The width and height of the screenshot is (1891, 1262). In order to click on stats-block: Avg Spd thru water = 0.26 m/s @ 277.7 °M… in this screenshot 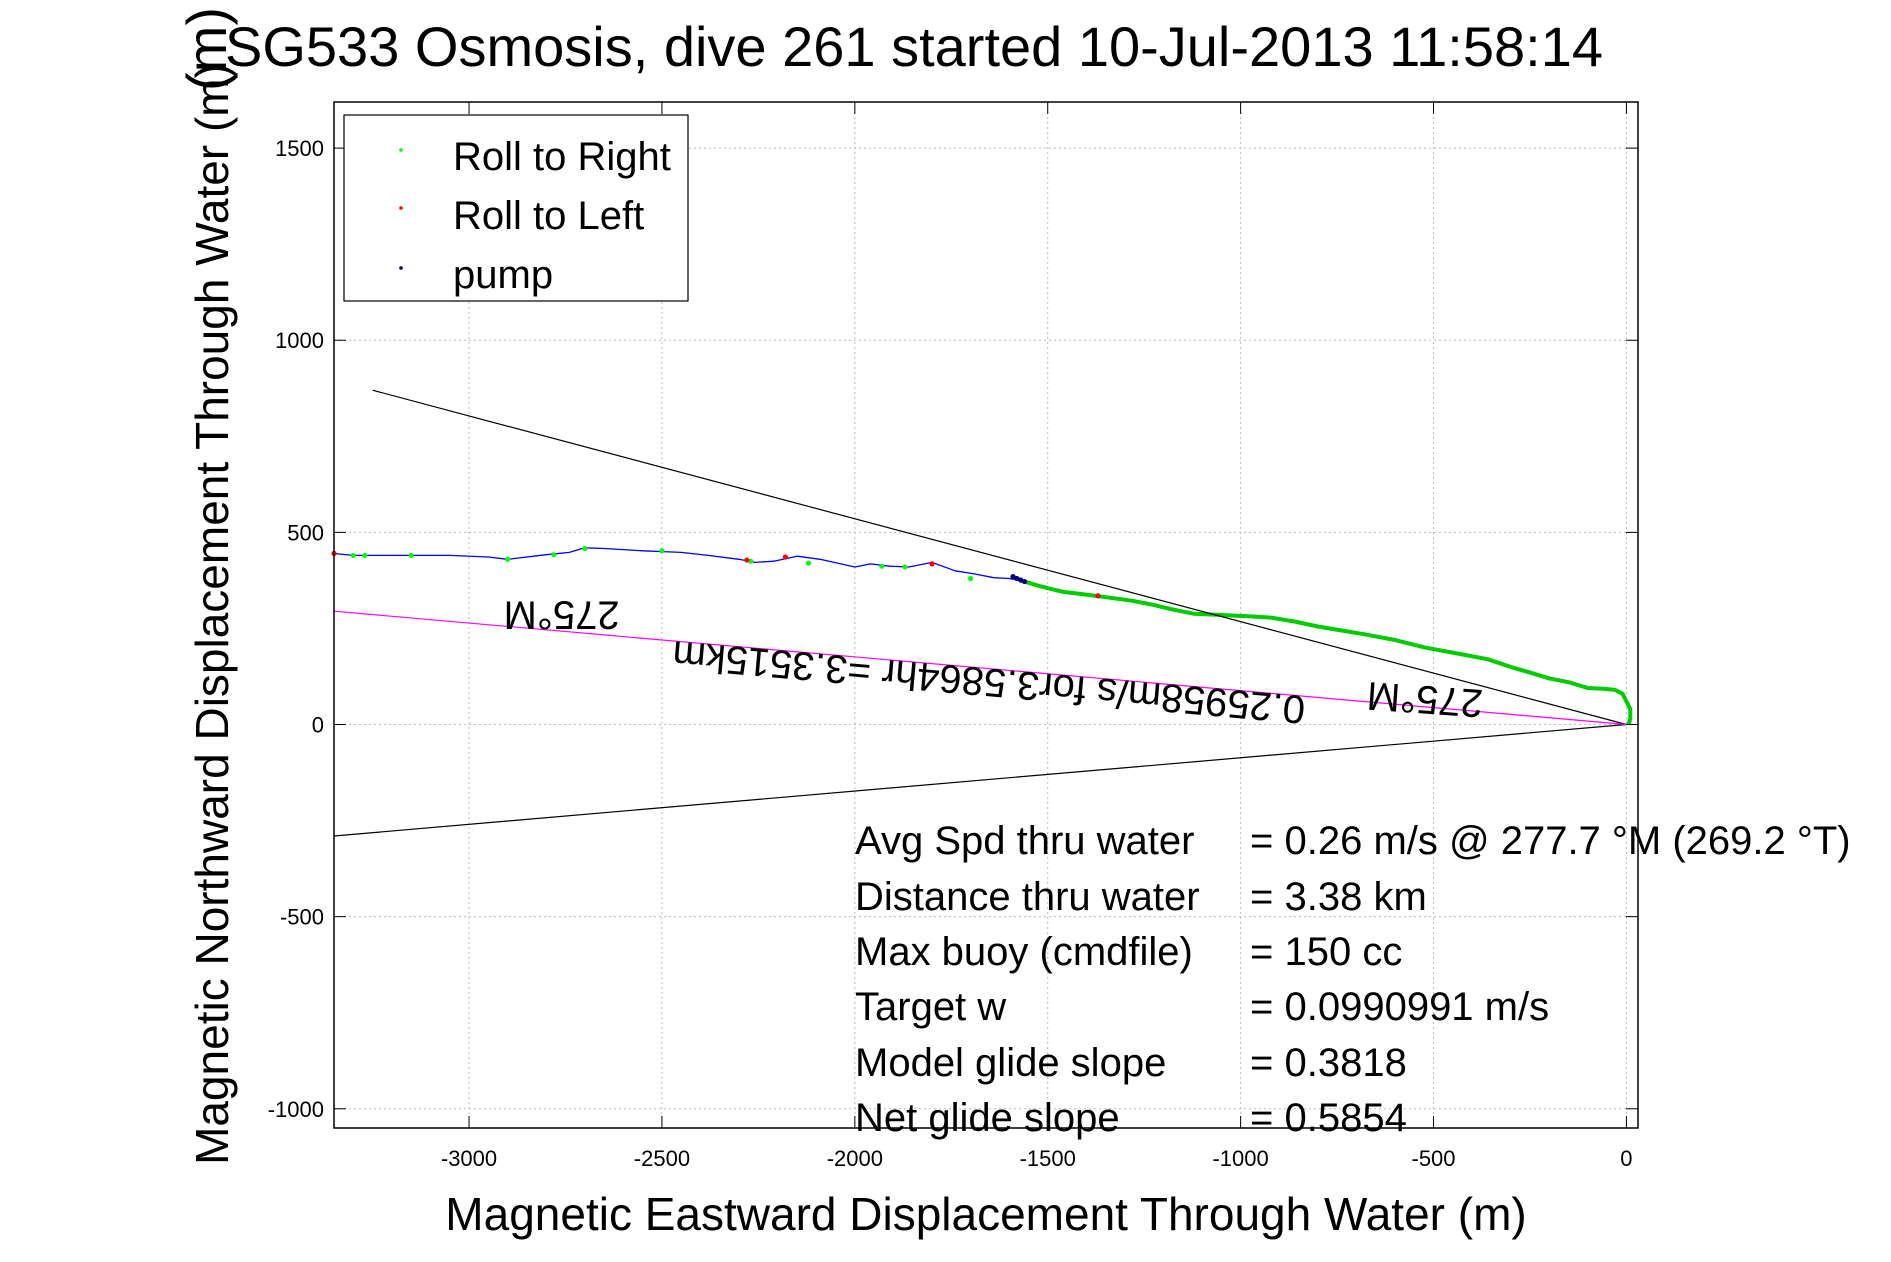, I will do `click(1353, 979)`.